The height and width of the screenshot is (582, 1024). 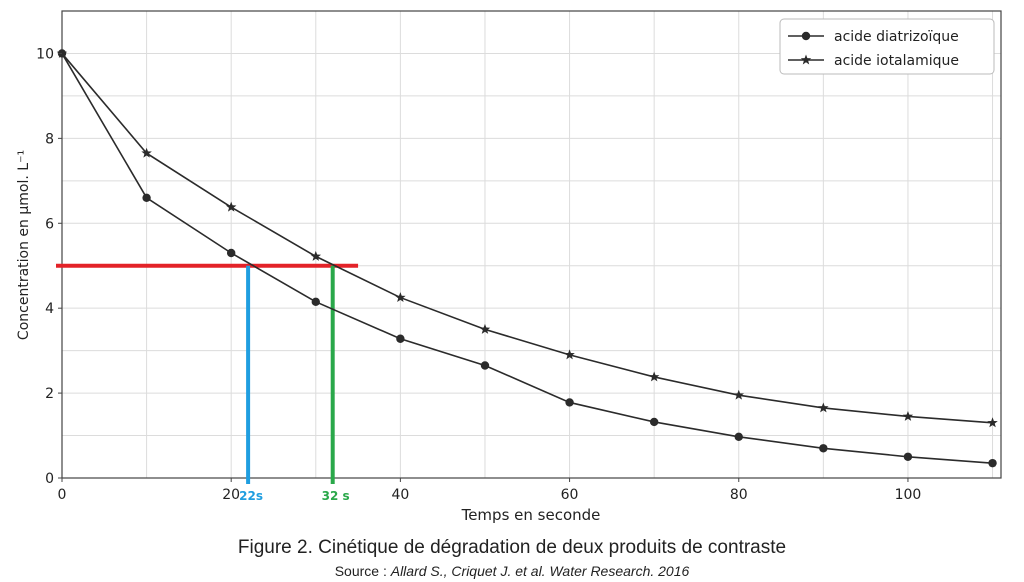 I want to click on y-tick-label: 4, so click(x=49, y=309).